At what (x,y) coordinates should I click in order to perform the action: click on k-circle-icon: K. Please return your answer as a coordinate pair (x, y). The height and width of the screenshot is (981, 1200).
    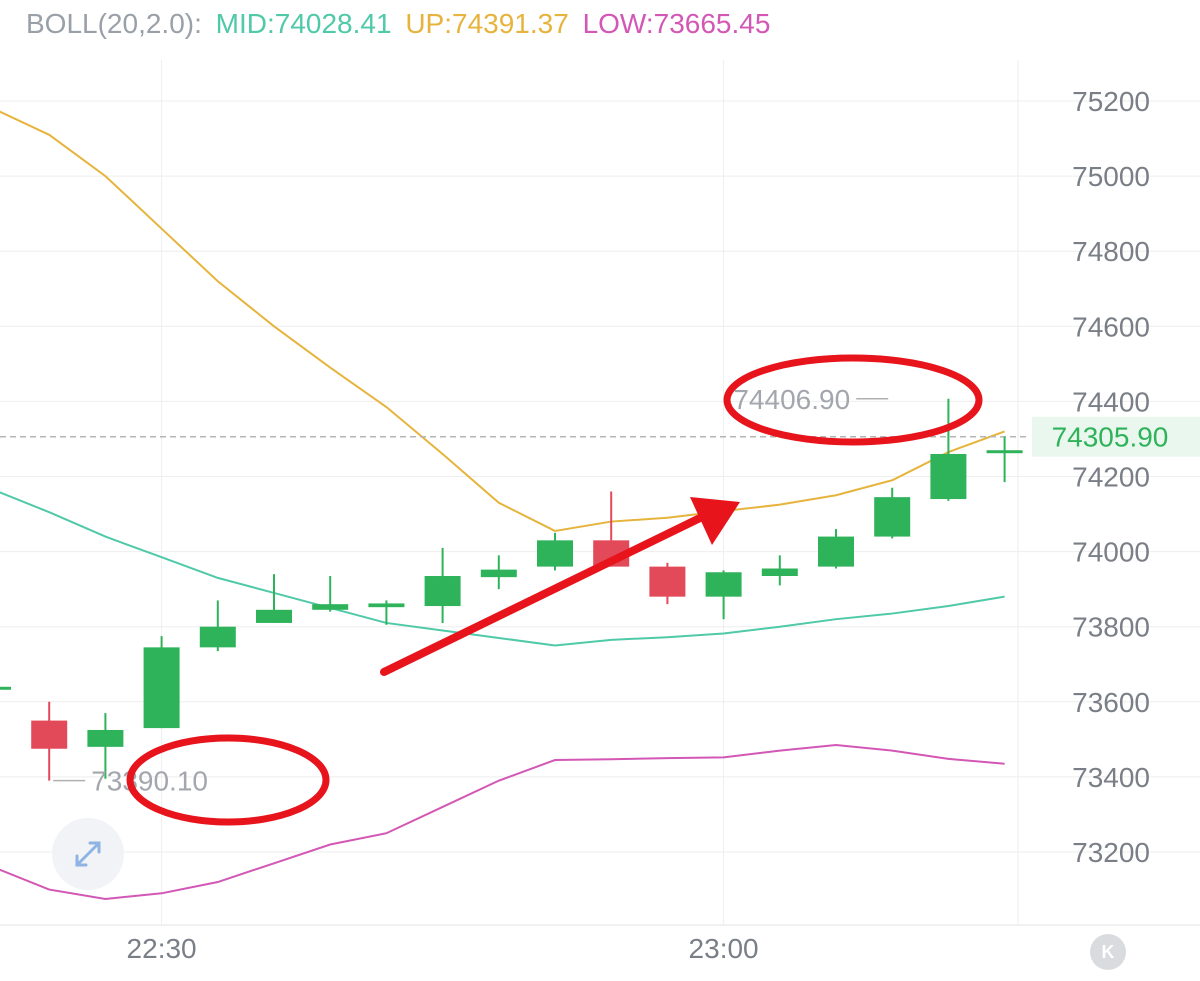
    Looking at the image, I should click on (1108, 951).